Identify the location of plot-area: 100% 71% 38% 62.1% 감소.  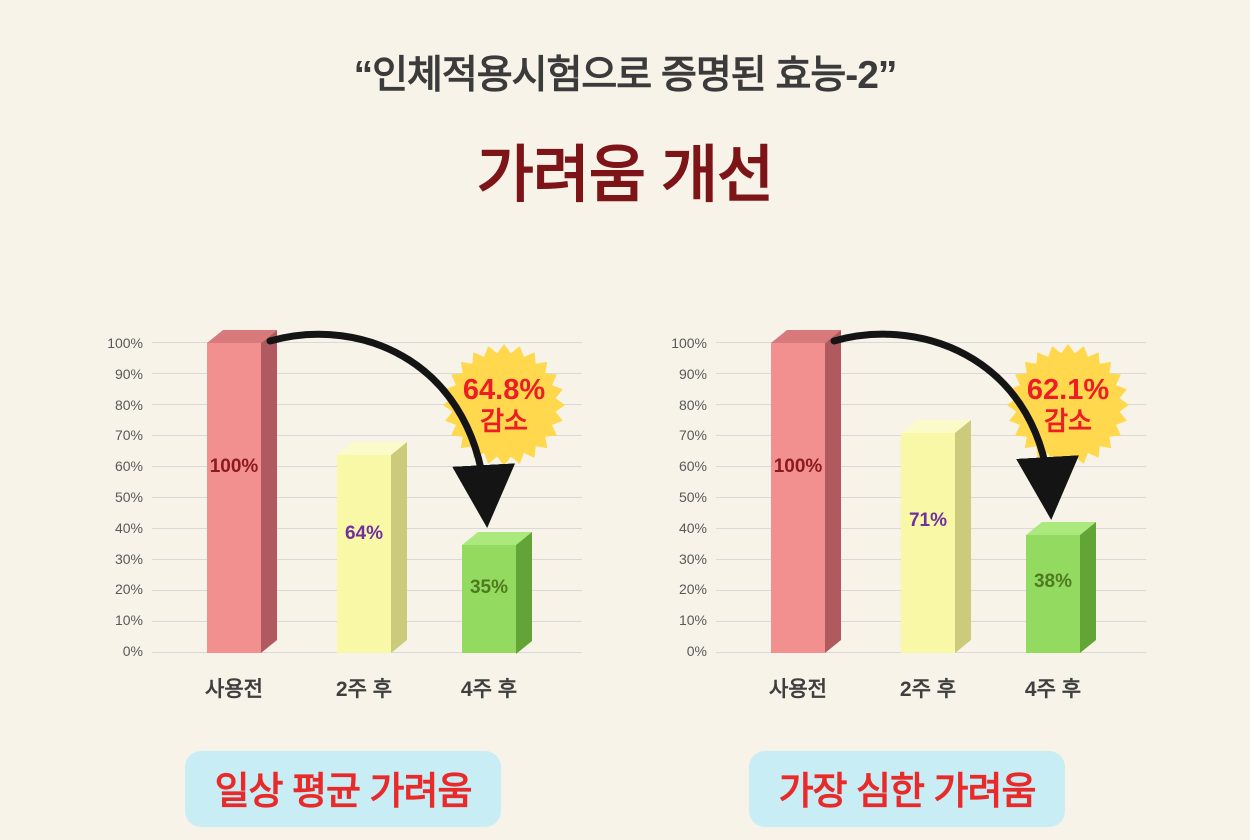
(931, 491).